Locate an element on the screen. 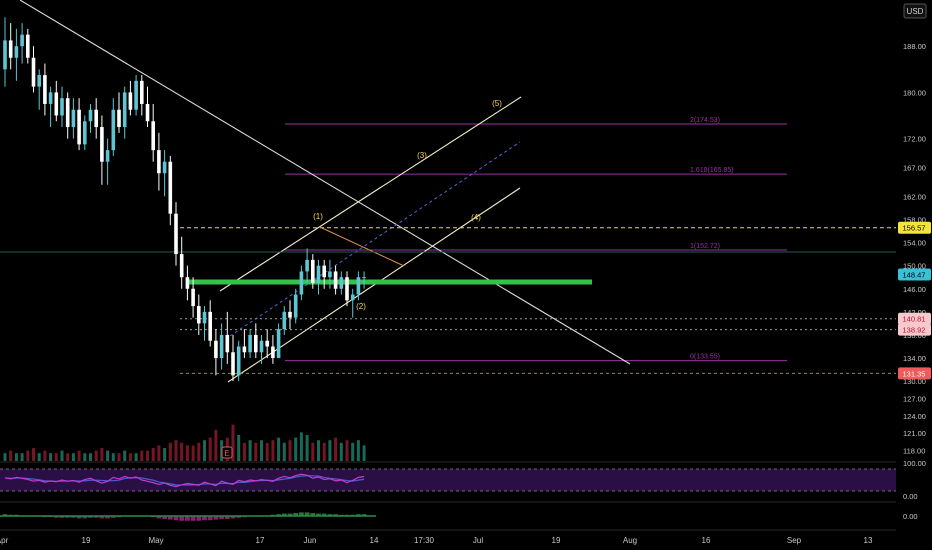 The width and height of the screenshot is (932, 550). currency-label: USD is located at coordinates (915, 11).